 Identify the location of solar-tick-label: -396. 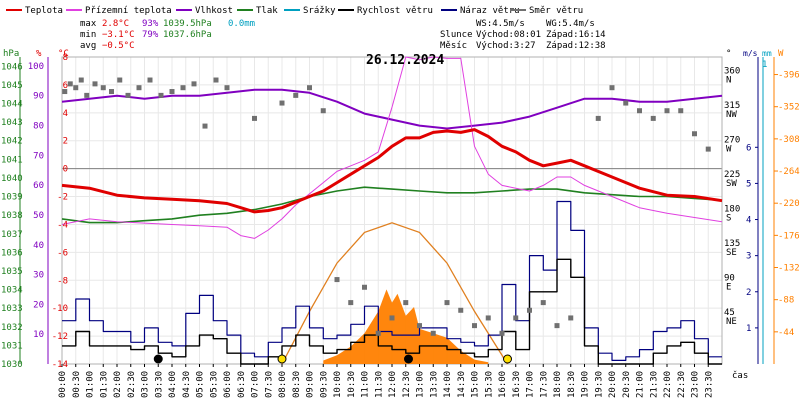
(789, 76).